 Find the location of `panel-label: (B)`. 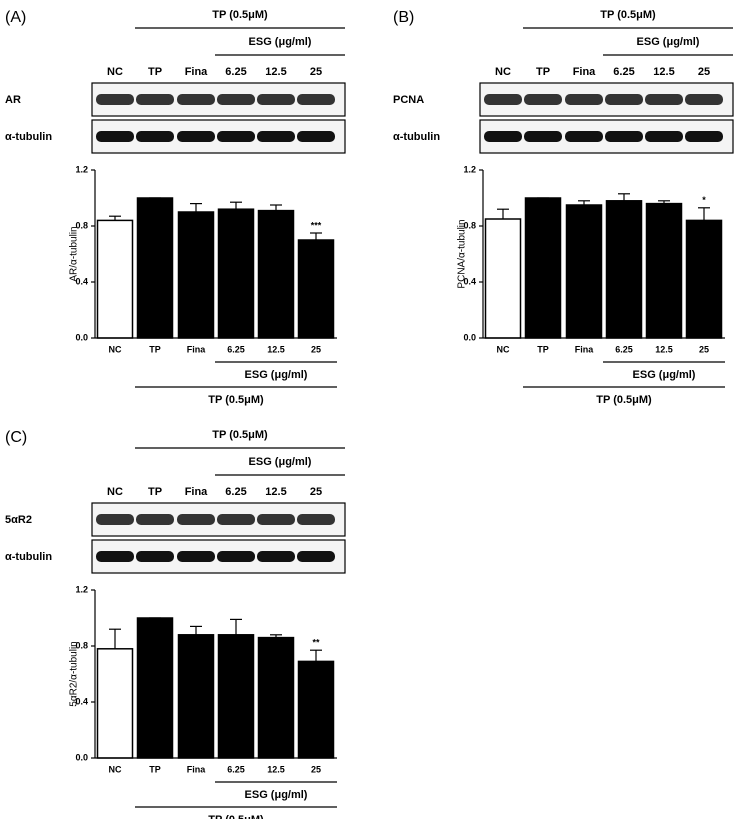

panel-label: (B) is located at coordinates (403, 17).